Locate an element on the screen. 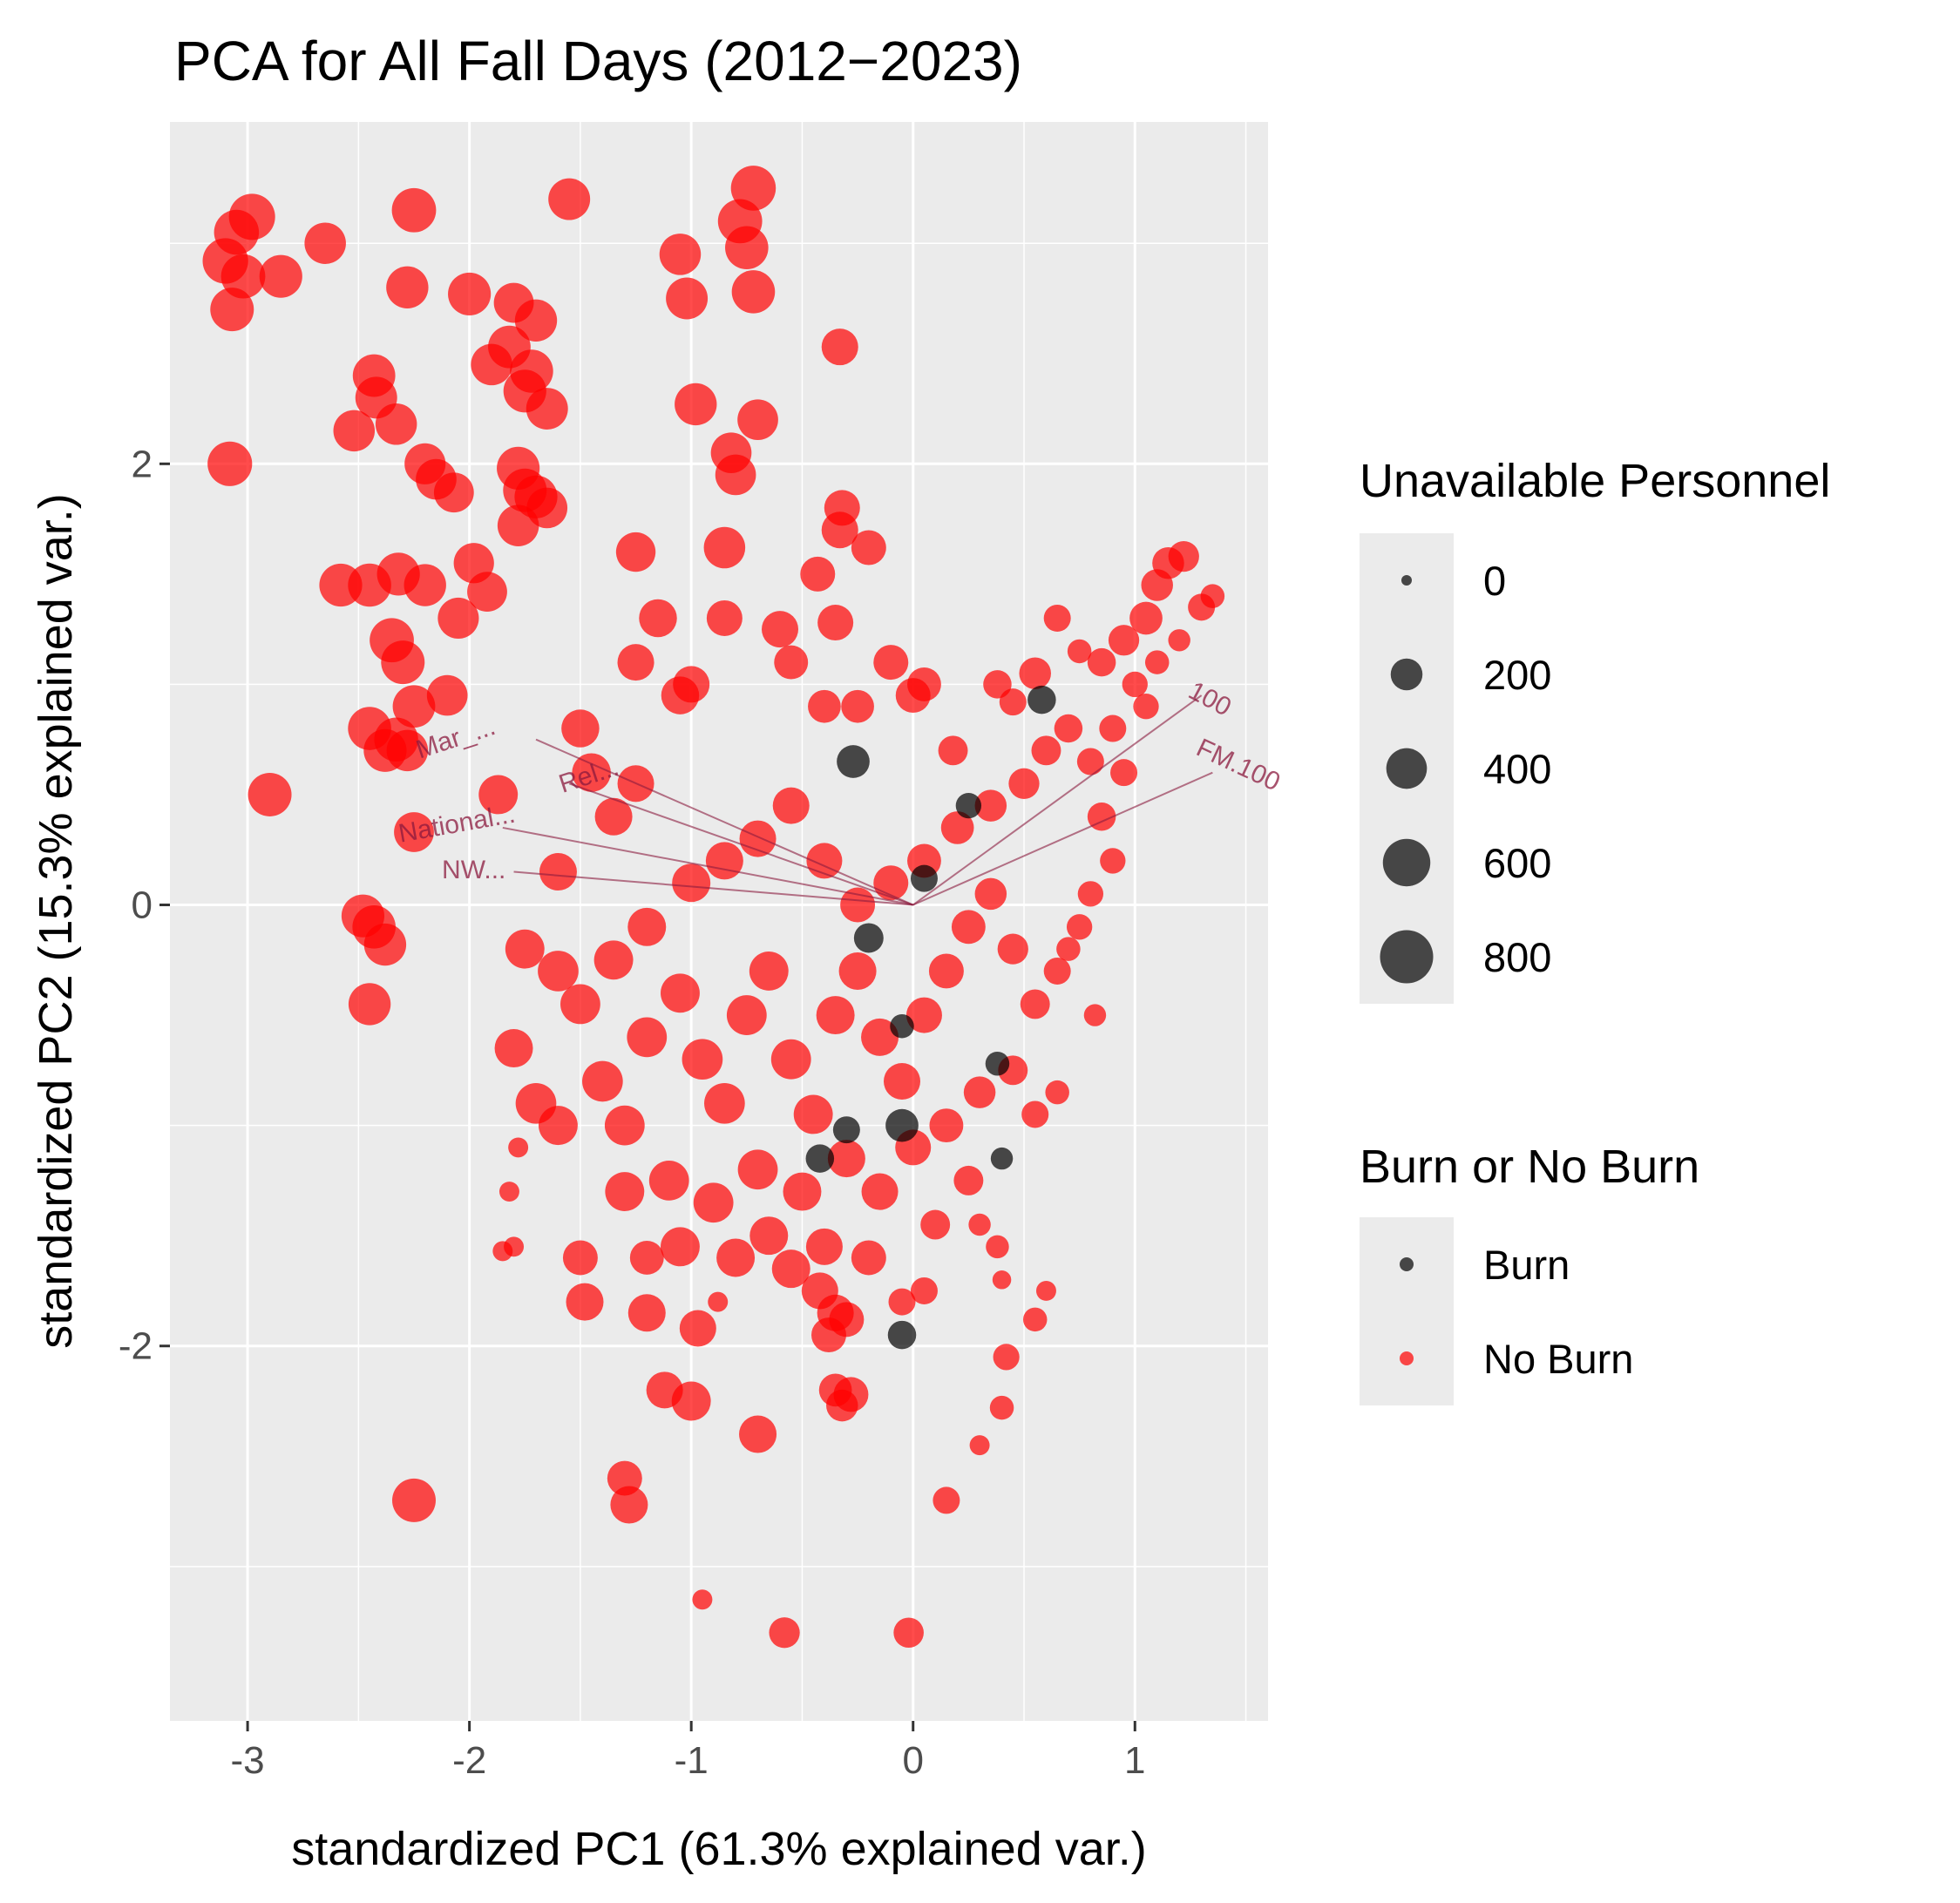  color-legend-items: Burn No Burn is located at coordinates (1516, 1312).